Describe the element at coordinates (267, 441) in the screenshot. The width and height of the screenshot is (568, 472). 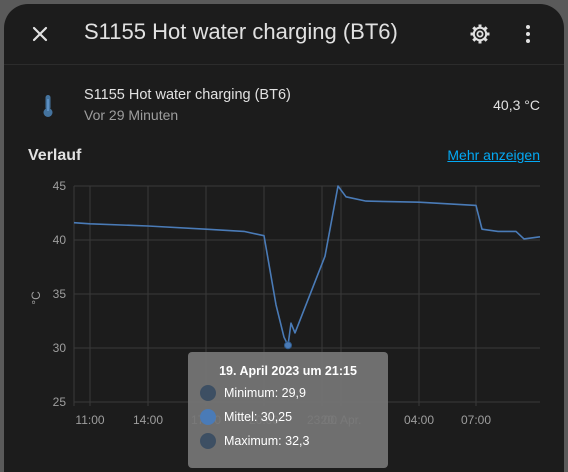
I see `tooltip-maximum: Maximum: 32,3` at that location.